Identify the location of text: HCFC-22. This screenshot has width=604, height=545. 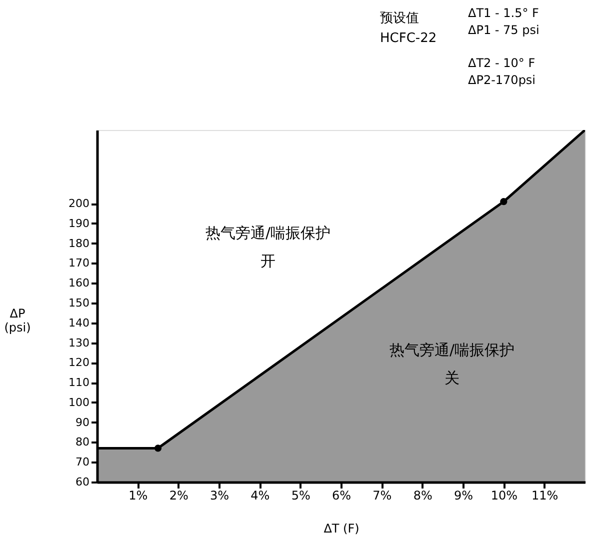
(408, 38).